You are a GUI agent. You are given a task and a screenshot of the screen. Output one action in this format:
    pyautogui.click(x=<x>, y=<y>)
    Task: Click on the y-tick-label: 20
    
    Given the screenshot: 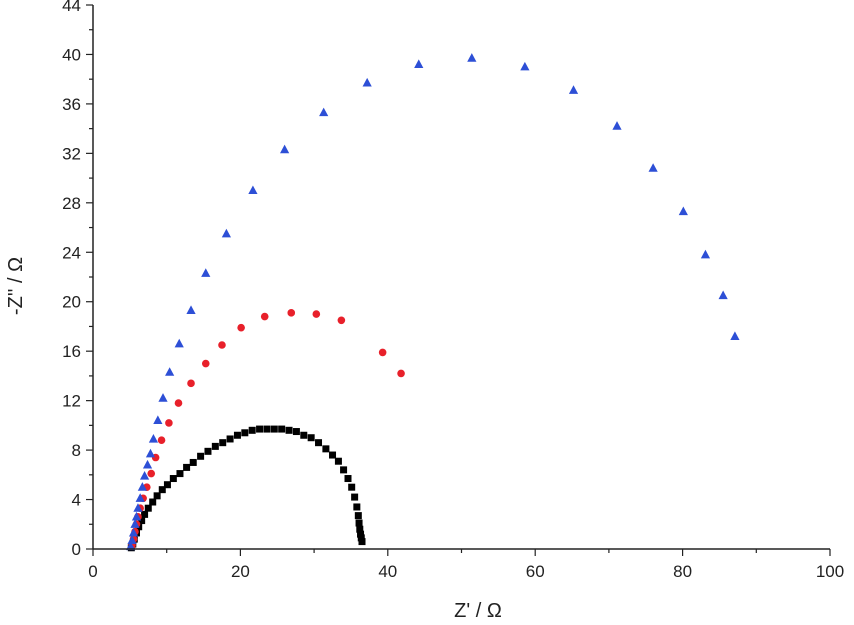 What is the action you would take?
    pyautogui.click(x=71, y=302)
    